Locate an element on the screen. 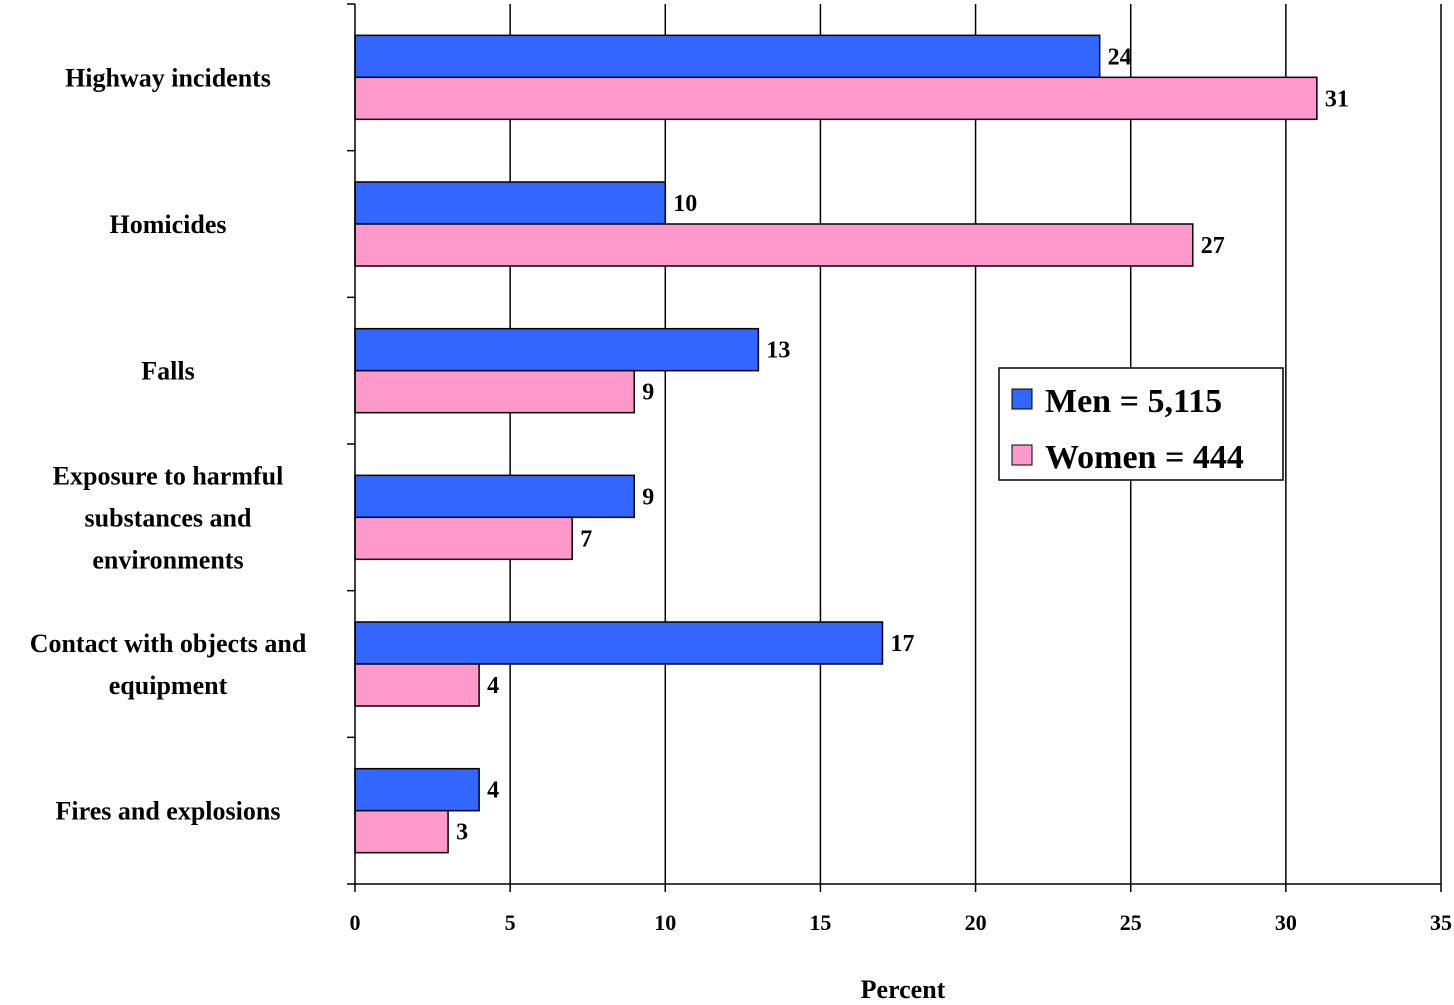  category-label-line: Exposure to harmful is located at coordinates (168, 475).